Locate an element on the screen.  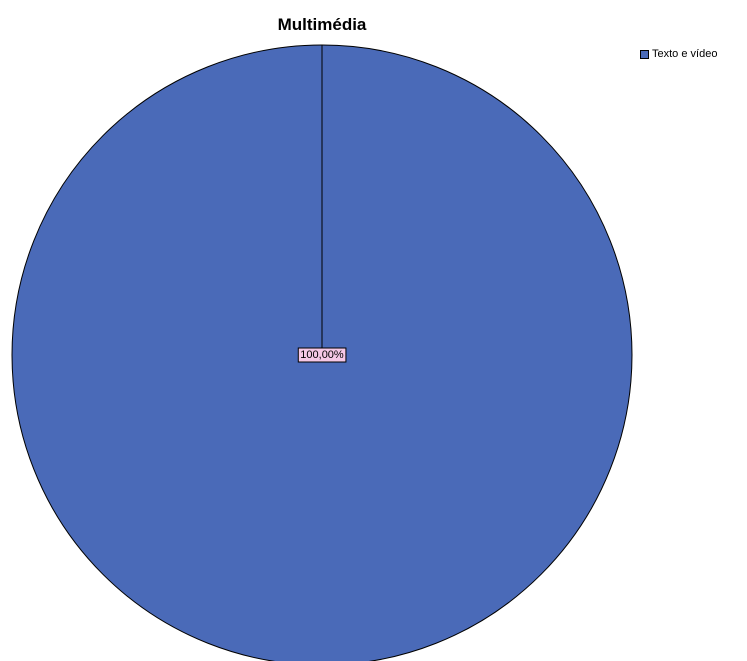
legend-label-texto-e-video: Texto e vídeo is located at coordinates (685, 54).